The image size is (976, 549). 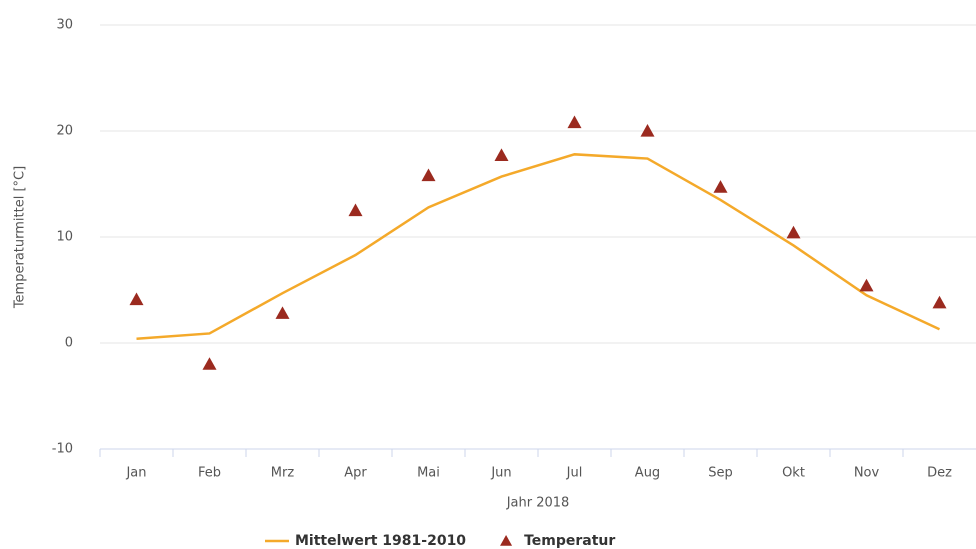 What do you see at coordinates (62, 449) in the screenshot?
I see `y-tick-label: -10` at bounding box center [62, 449].